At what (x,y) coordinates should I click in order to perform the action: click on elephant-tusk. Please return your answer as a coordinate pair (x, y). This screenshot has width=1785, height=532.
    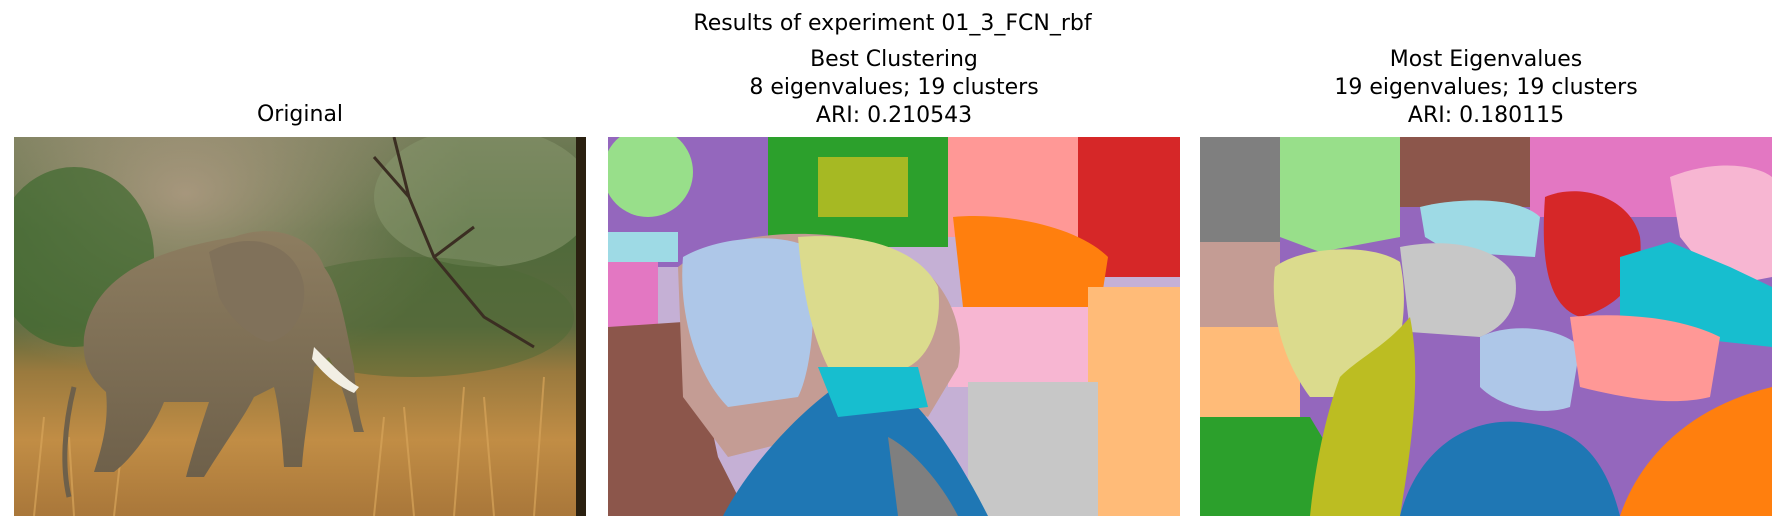
    Looking at the image, I should click on (335, 370).